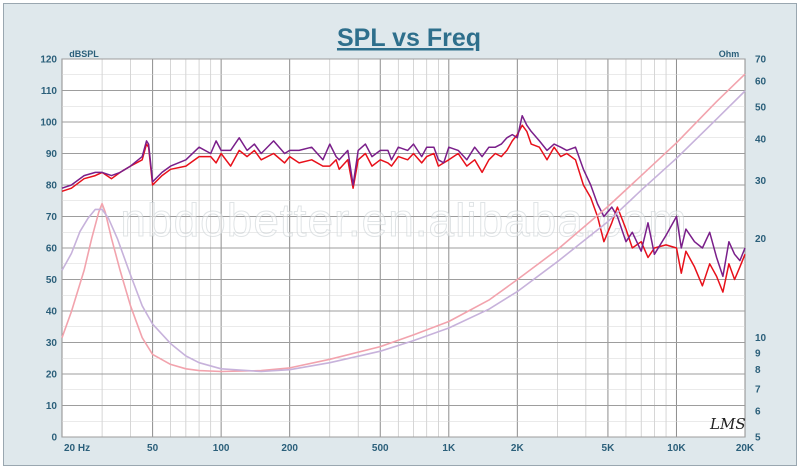  Describe the element at coordinates (52, 375) in the screenshot. I see `left-axis-tick-label: 20` at that location.